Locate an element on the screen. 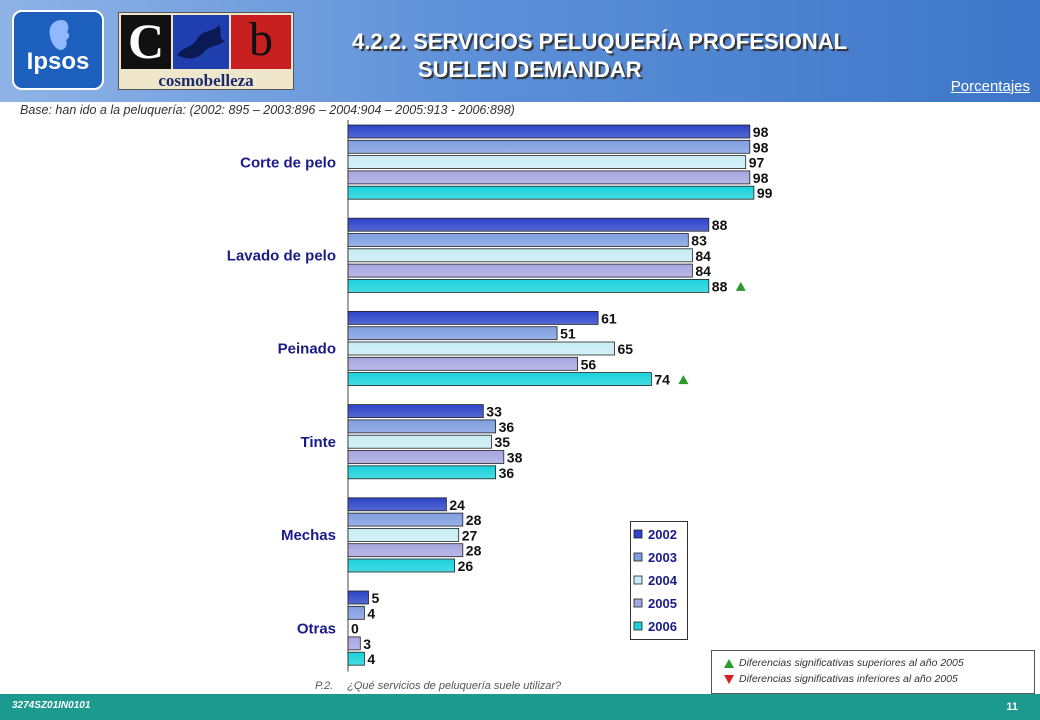 This screenshot has width=1040, height=720. data-label: 27 is located at coordinates (470, 535).